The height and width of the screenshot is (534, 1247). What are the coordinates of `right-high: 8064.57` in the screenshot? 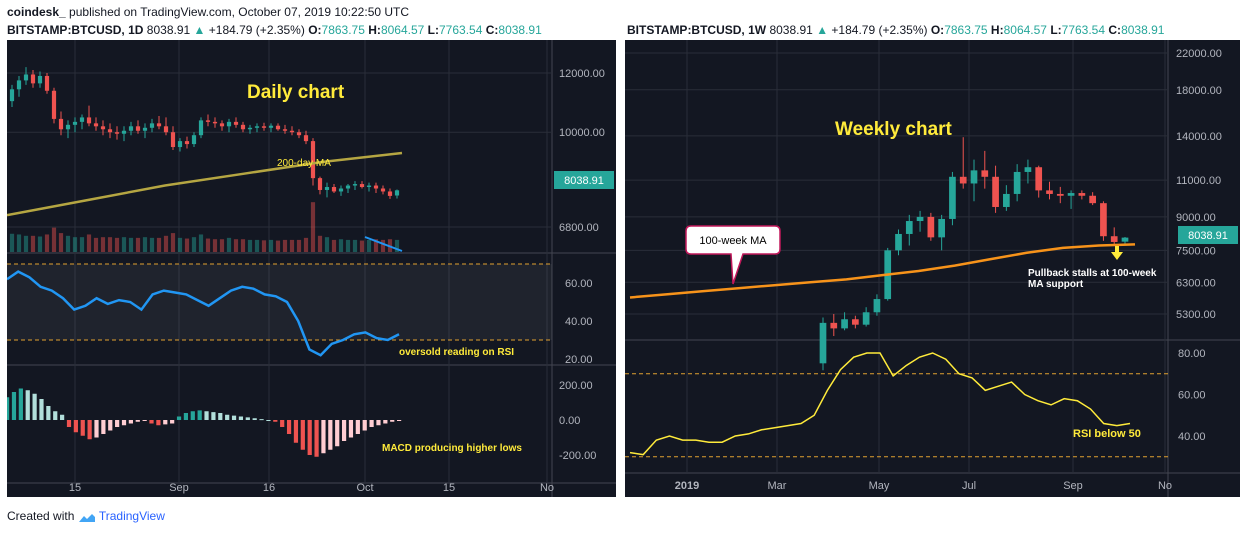 It's located at (1025, 30).